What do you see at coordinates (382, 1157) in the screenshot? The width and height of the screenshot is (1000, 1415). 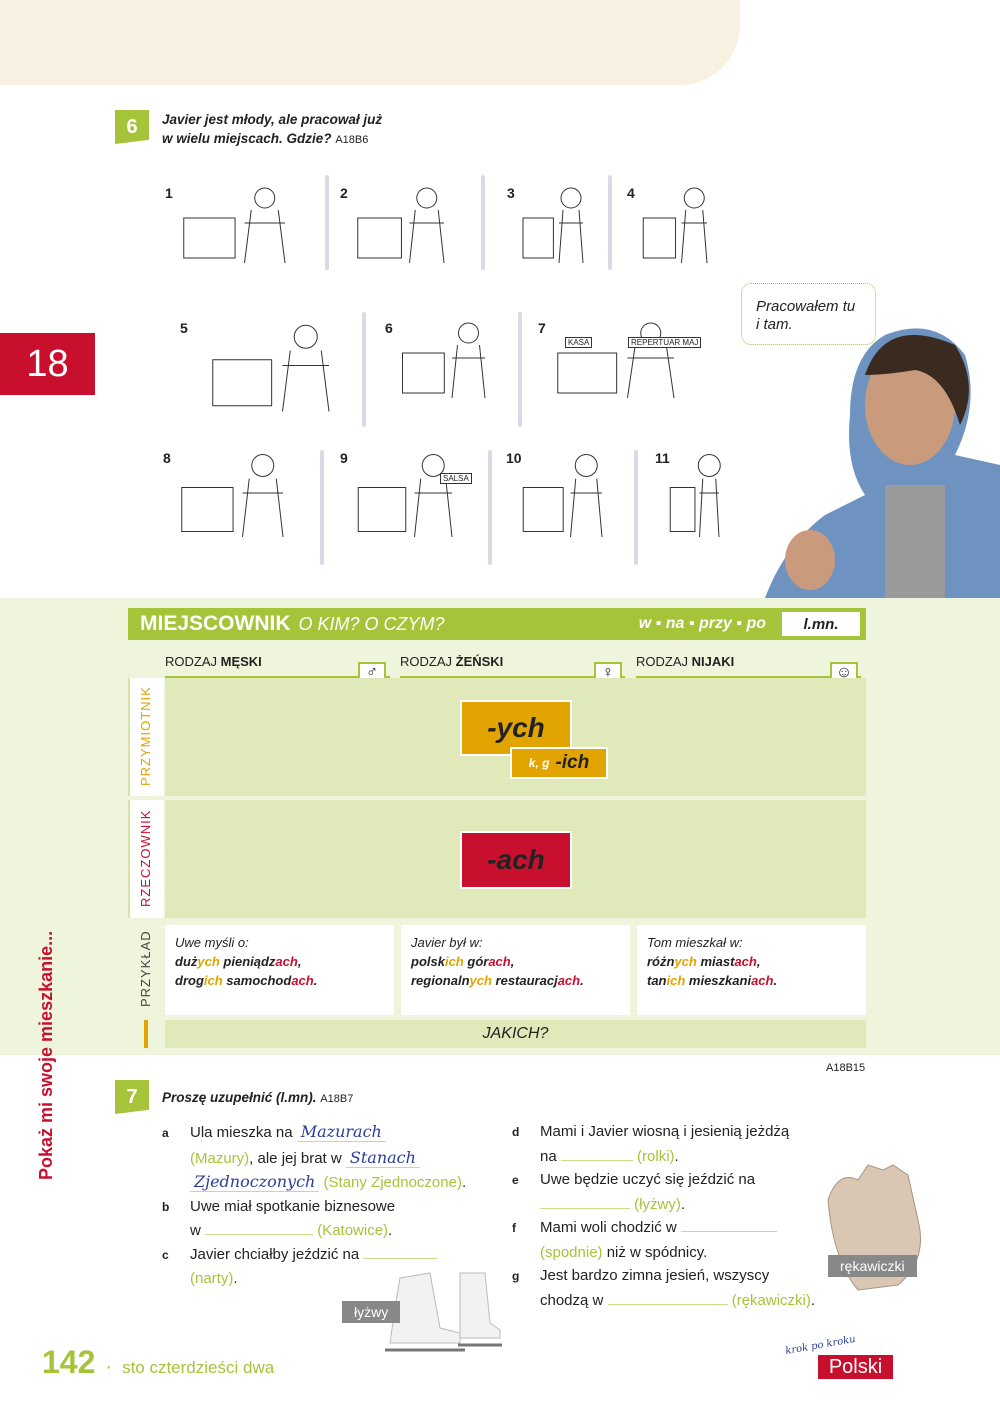 I see `answer-field: Stanach` at bounding box center [382, 1157].